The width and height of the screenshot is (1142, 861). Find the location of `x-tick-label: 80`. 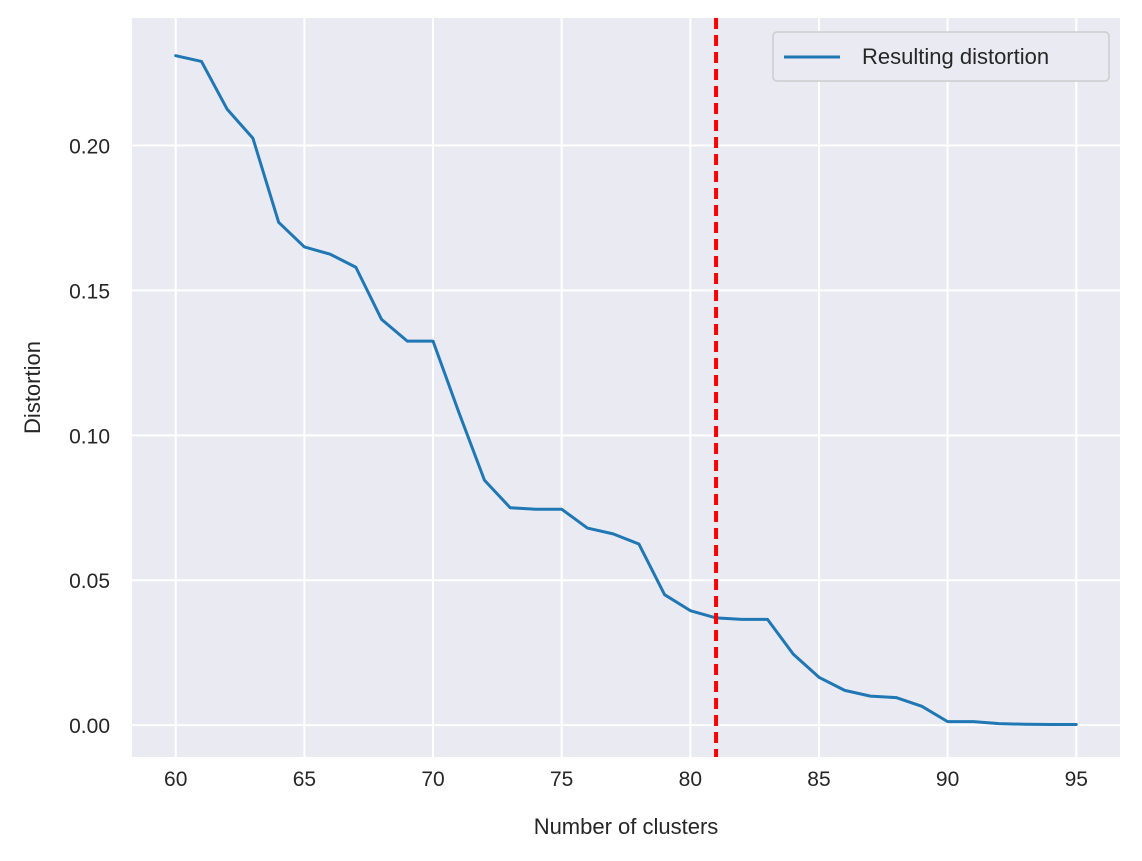

x-tick-label: 80 is located at coordinates (690, 779).